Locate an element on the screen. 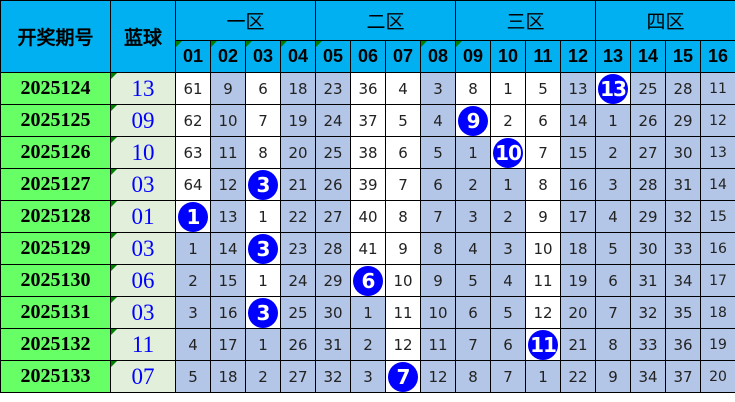 The height and width of the screenshot is (402, 735). omission-cell: 13 is located at coordinates (717, 152).